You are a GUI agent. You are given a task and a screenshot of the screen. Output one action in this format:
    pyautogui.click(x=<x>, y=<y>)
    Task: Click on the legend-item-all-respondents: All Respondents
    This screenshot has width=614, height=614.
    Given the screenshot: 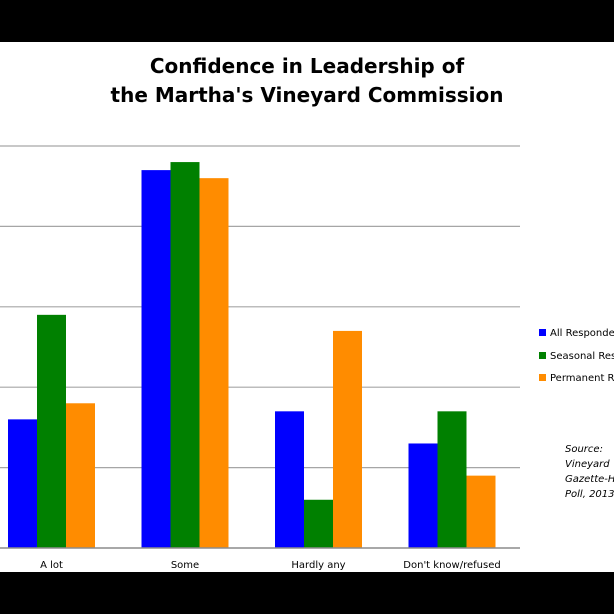 What is the action you would take?
    pyautogui.click(x=576, y=334)
    